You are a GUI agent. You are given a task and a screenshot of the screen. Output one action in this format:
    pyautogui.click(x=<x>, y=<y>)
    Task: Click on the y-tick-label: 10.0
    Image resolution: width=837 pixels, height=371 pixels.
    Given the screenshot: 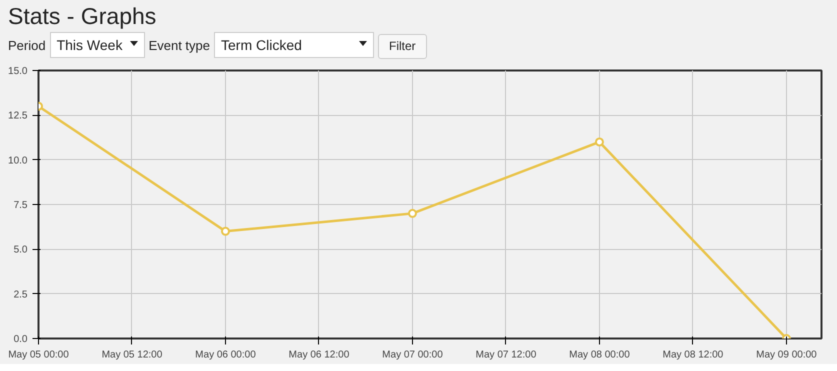 What is the action you would take?
    pyautogui.click(x=18, y=160)
    